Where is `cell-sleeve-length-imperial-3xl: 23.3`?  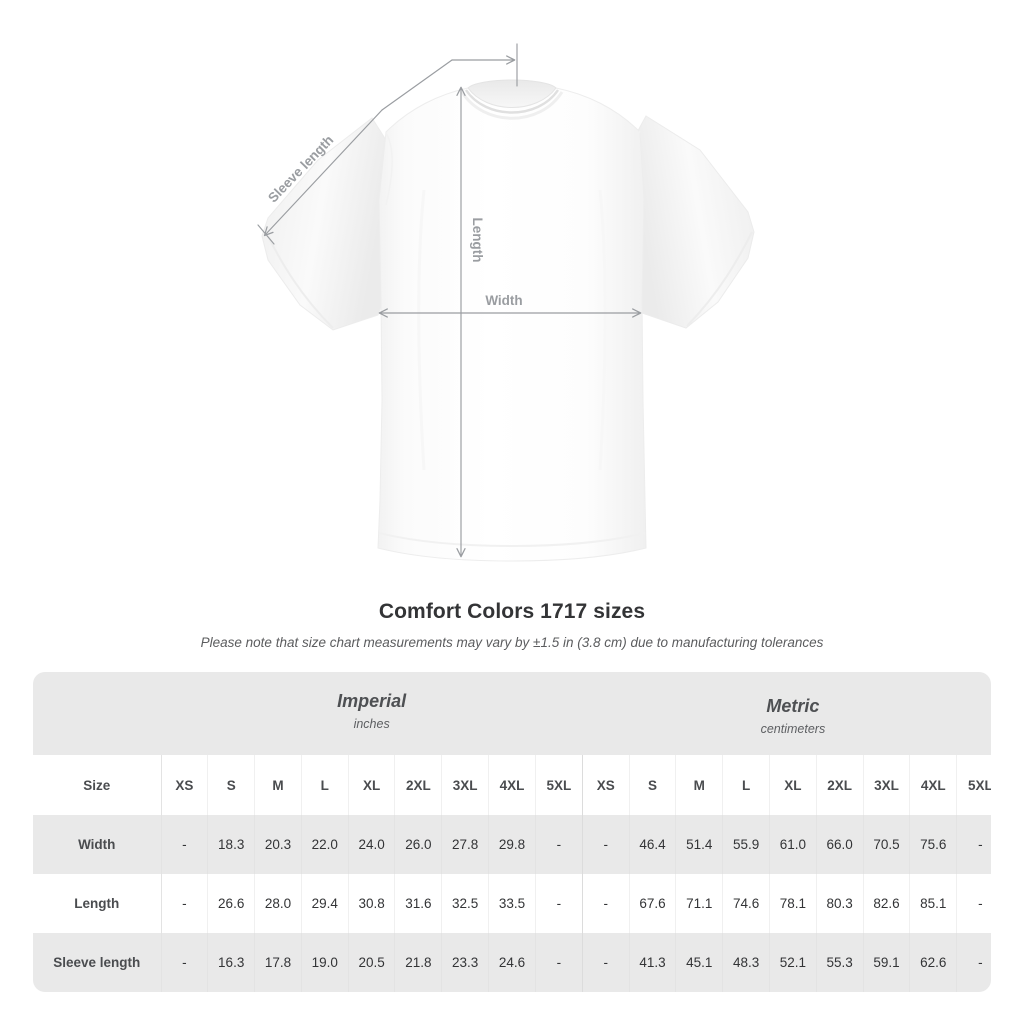 cell-sleeve-length-imperial-3xl: 23.3 is located at coordinates (465, 962).